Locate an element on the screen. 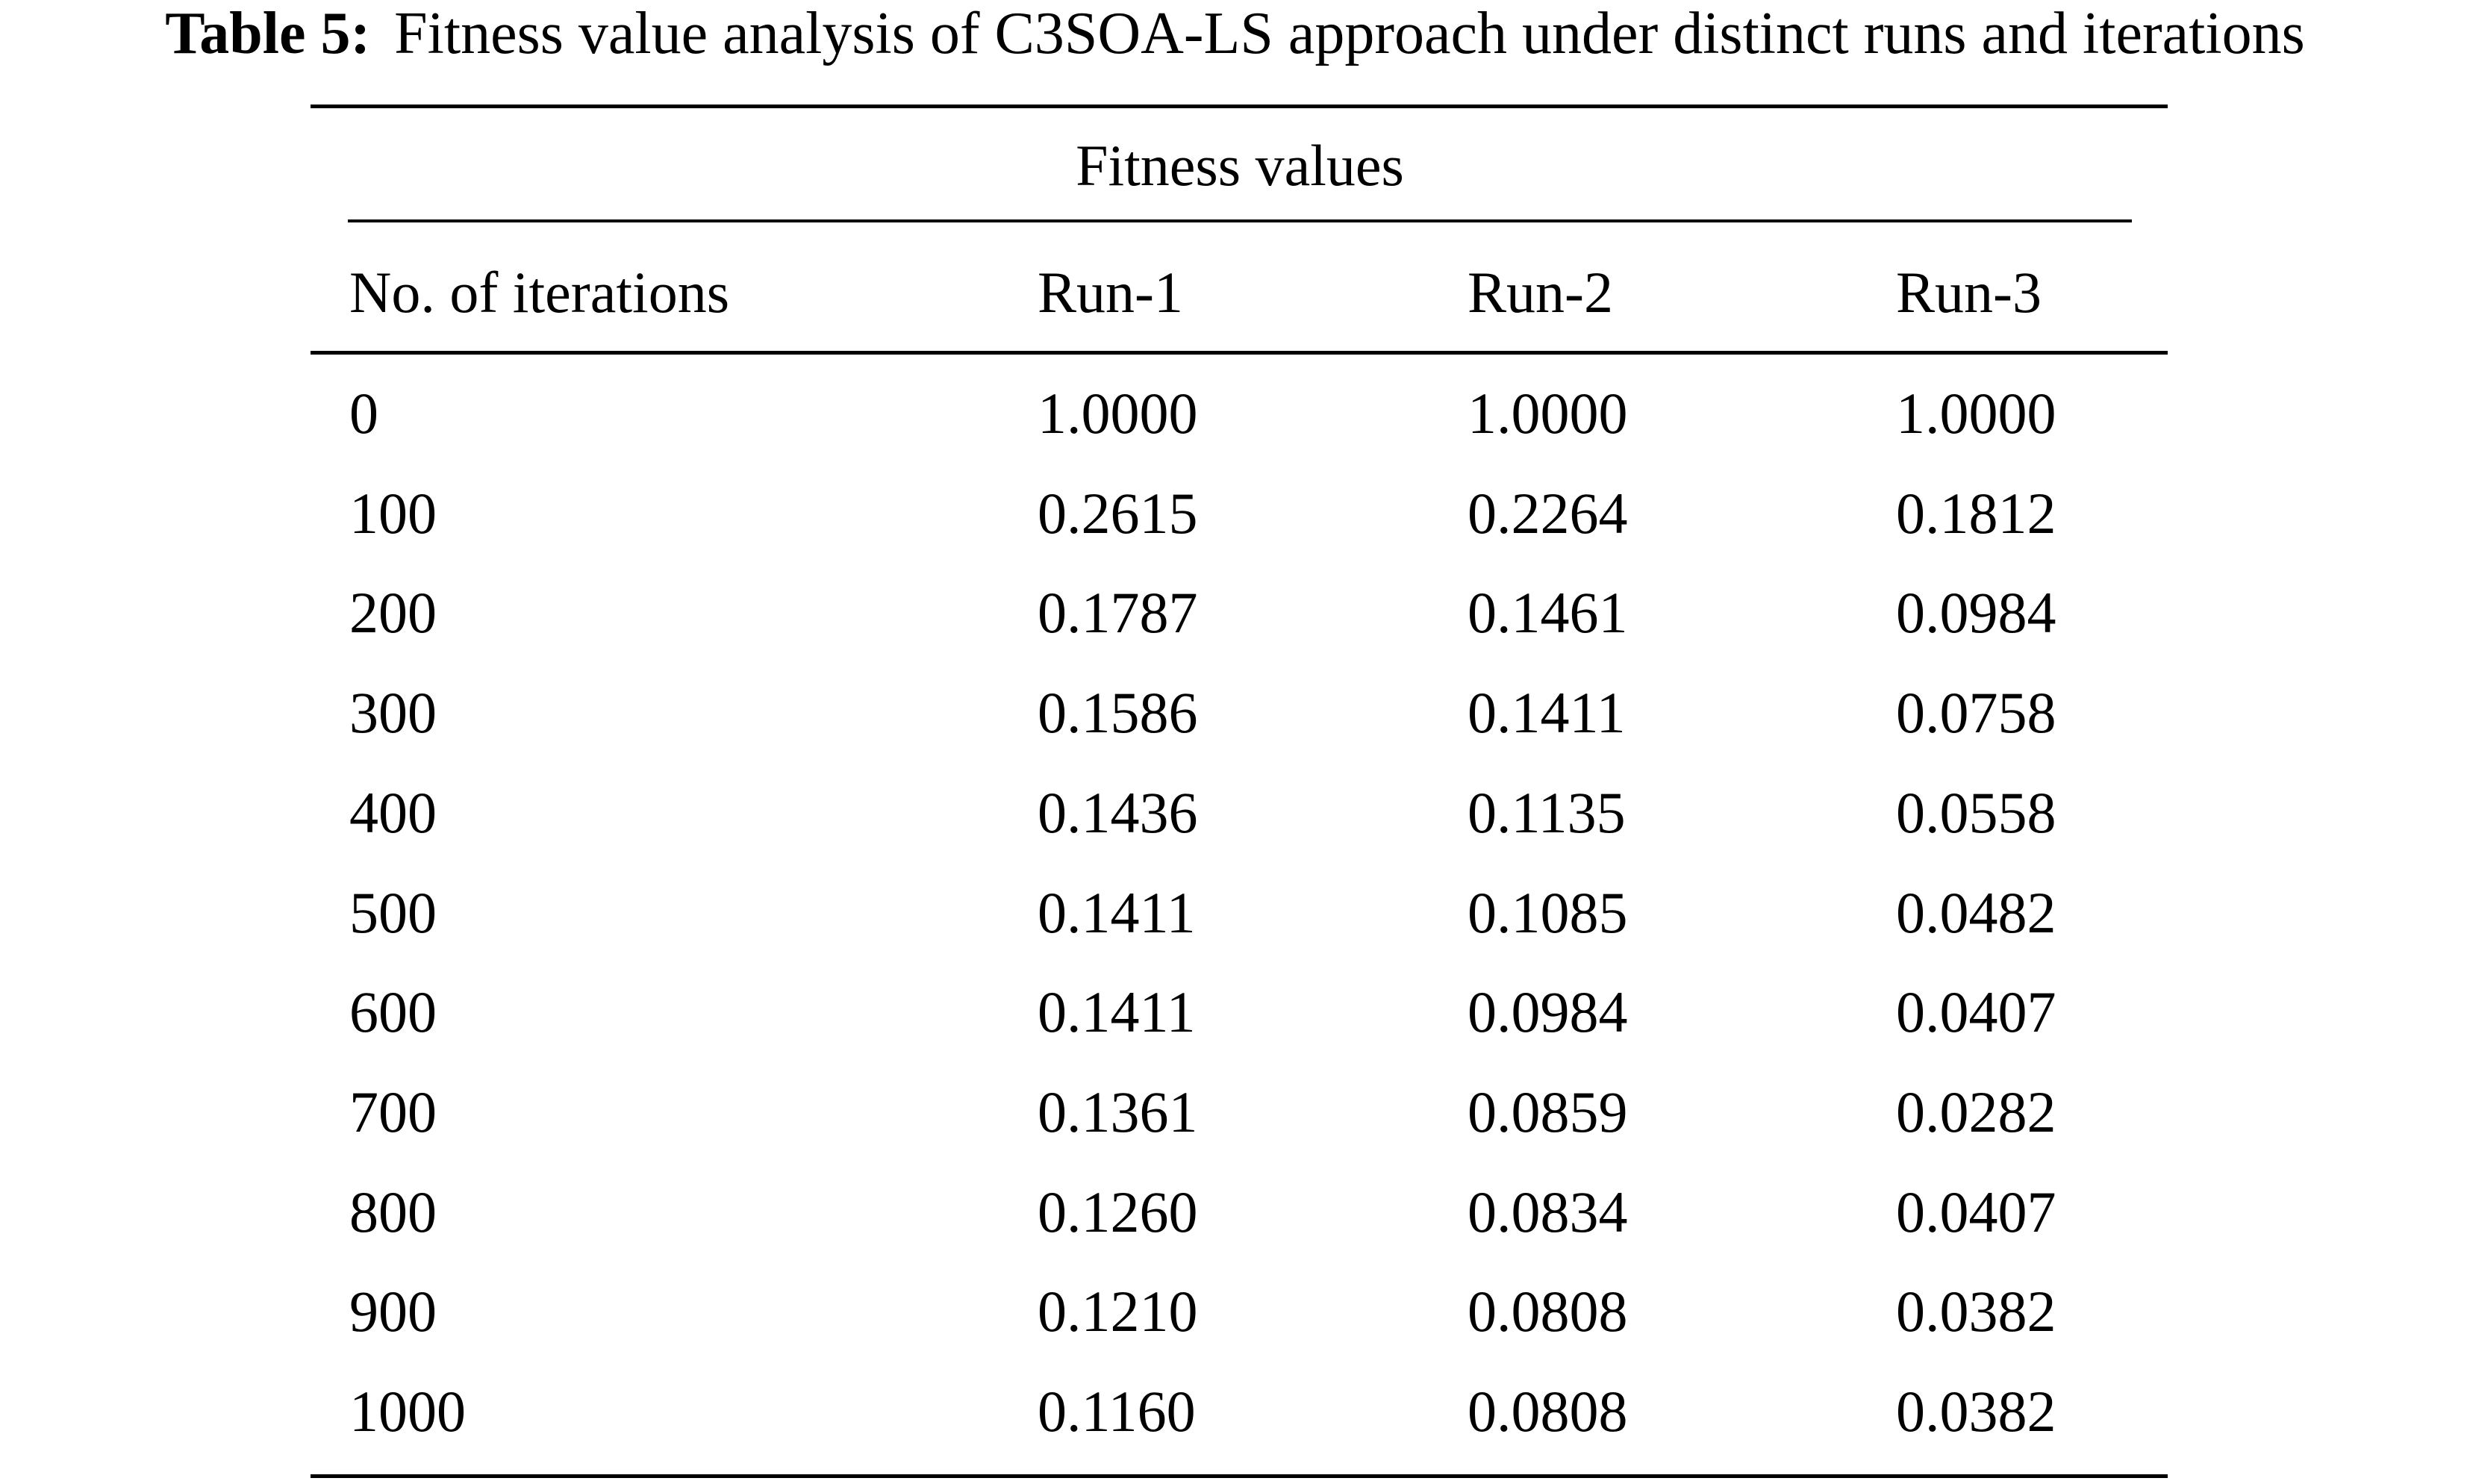 This screenshot has height=1484, width=2470. cell-run-1: 0.1160 is located at coordinates (1117, 1411).